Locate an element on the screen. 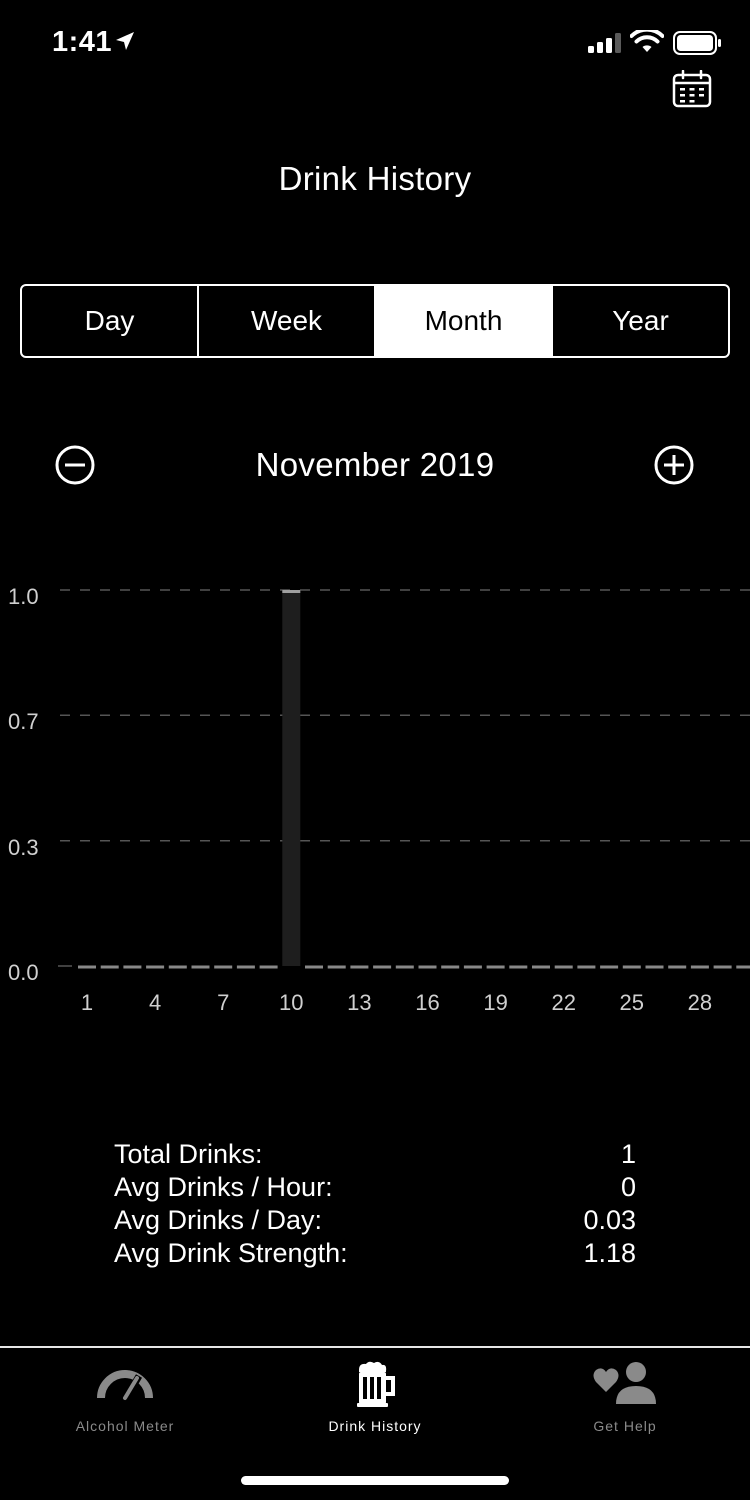 This screenshot has height=1500, width=750. y-tick-label: 0.0 is located at coordinates (23, 972).